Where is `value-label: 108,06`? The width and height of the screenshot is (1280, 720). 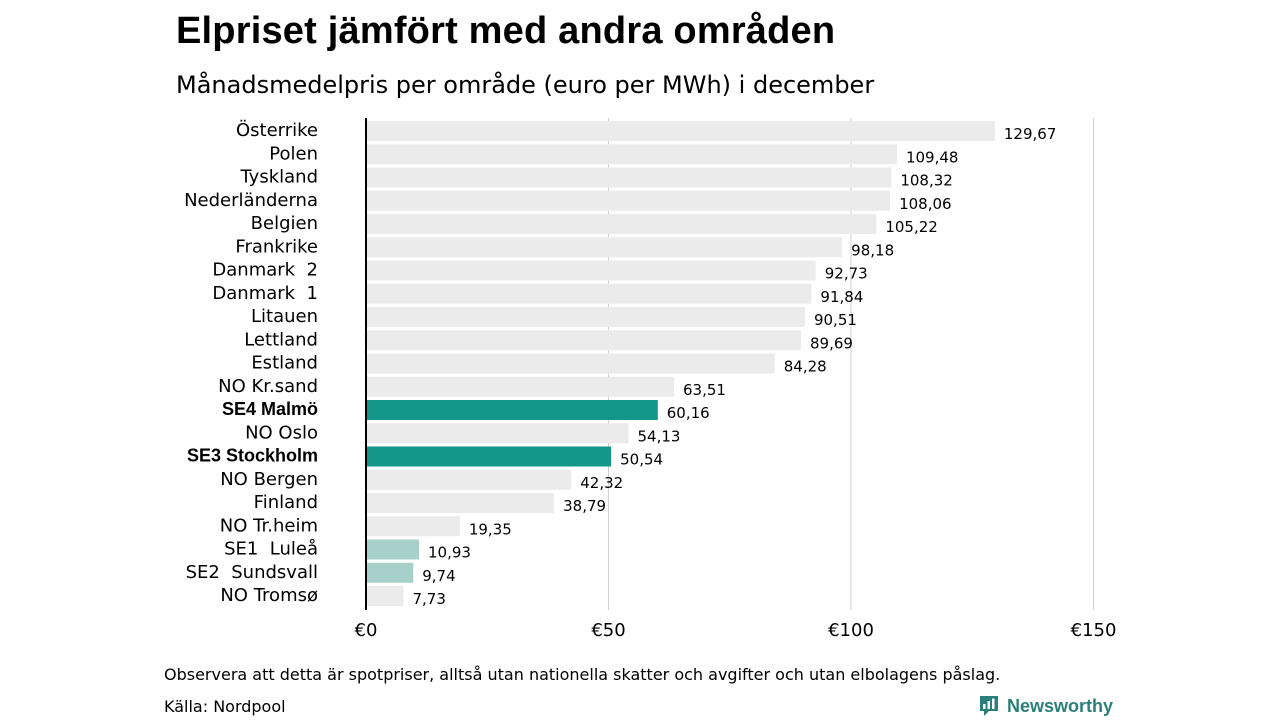 value-label: 108,06 is located at coordinates (925, 204).